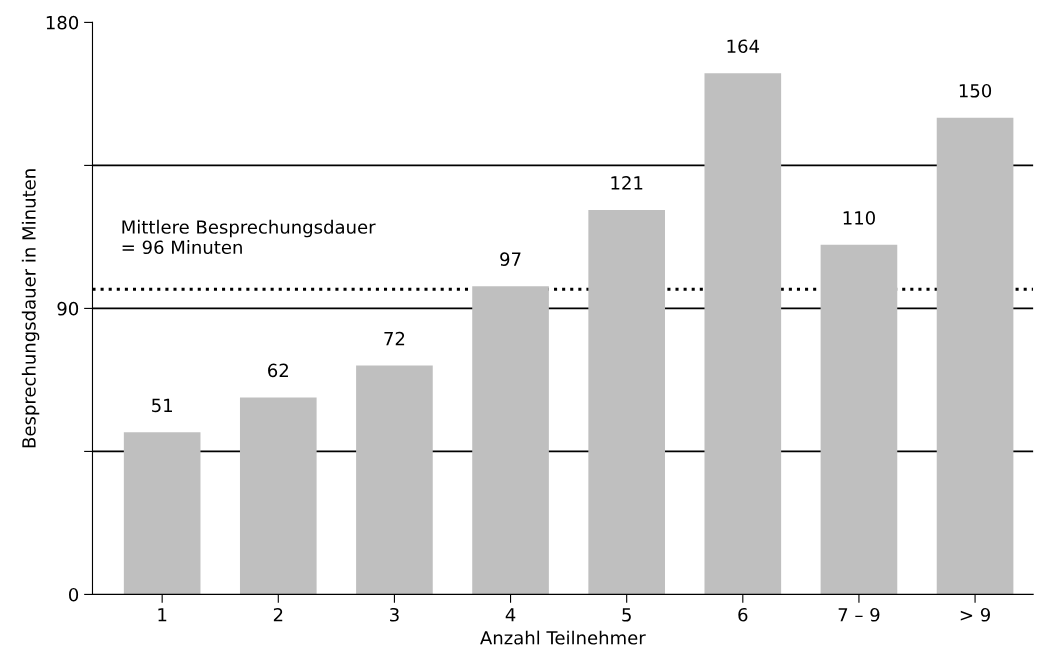  I want to click on ref-line-label: Mittlere Besprechungsdauer = 96 Minuten, so click(249, 237).